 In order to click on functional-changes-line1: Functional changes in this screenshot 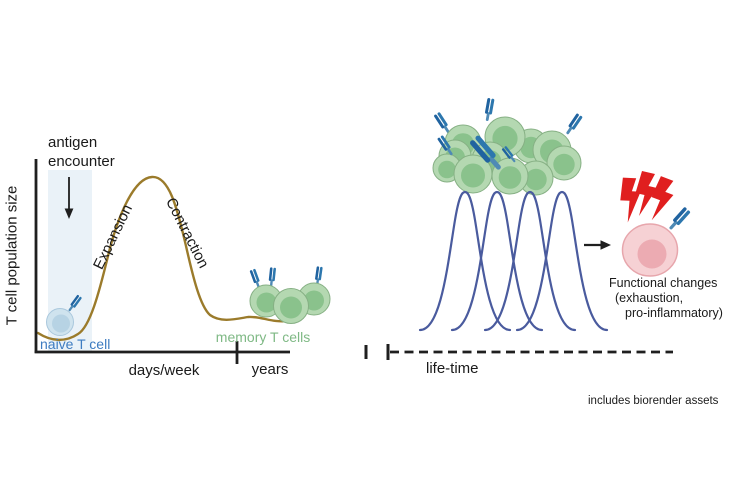, I will do `click(663, 283)`.